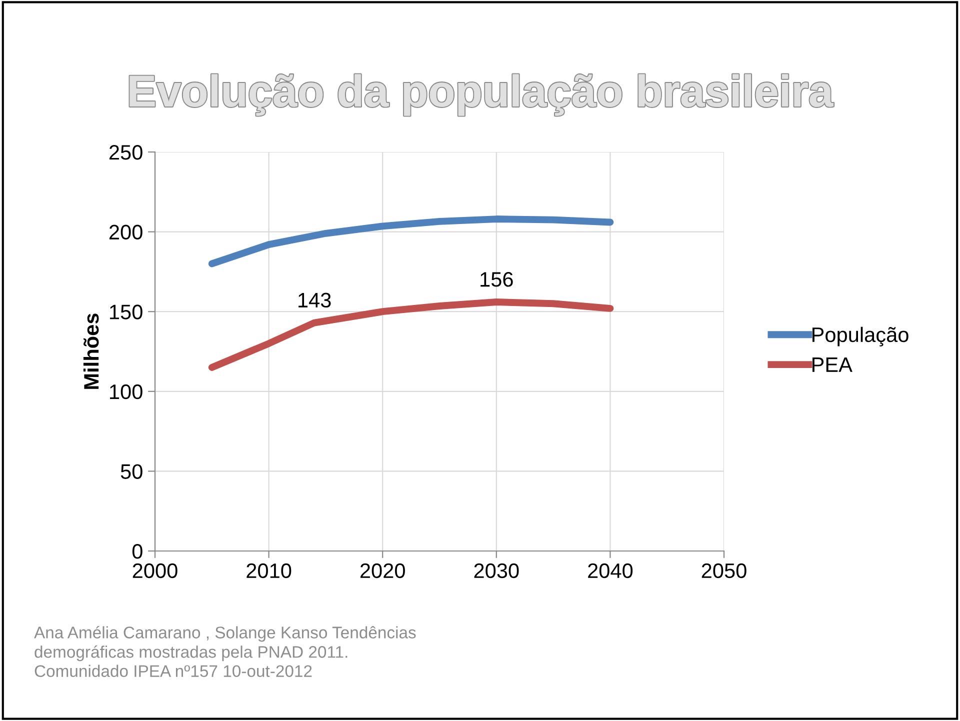  What do you see at coordinates (314, 300) in the screenshot?
I see `annotation: 143` at bounding box center [314, 300].